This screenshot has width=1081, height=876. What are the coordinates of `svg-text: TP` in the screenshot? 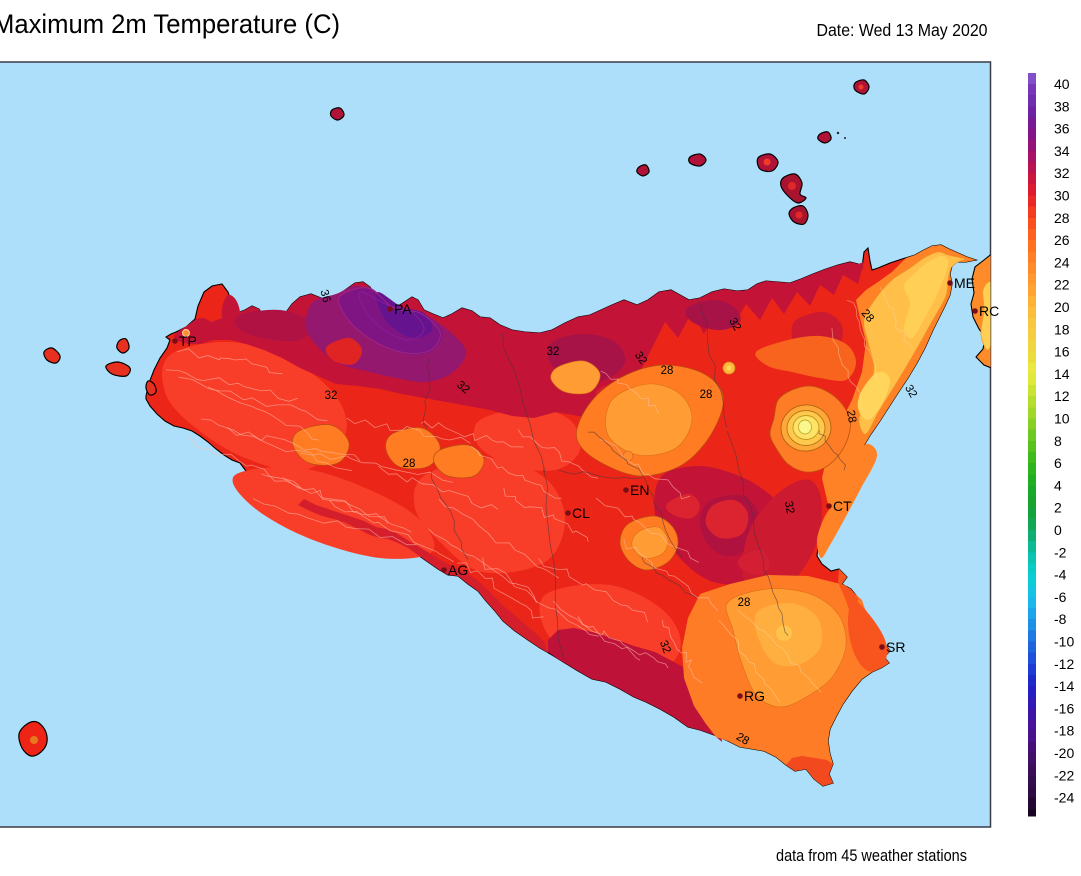 It's located at (188, 341).